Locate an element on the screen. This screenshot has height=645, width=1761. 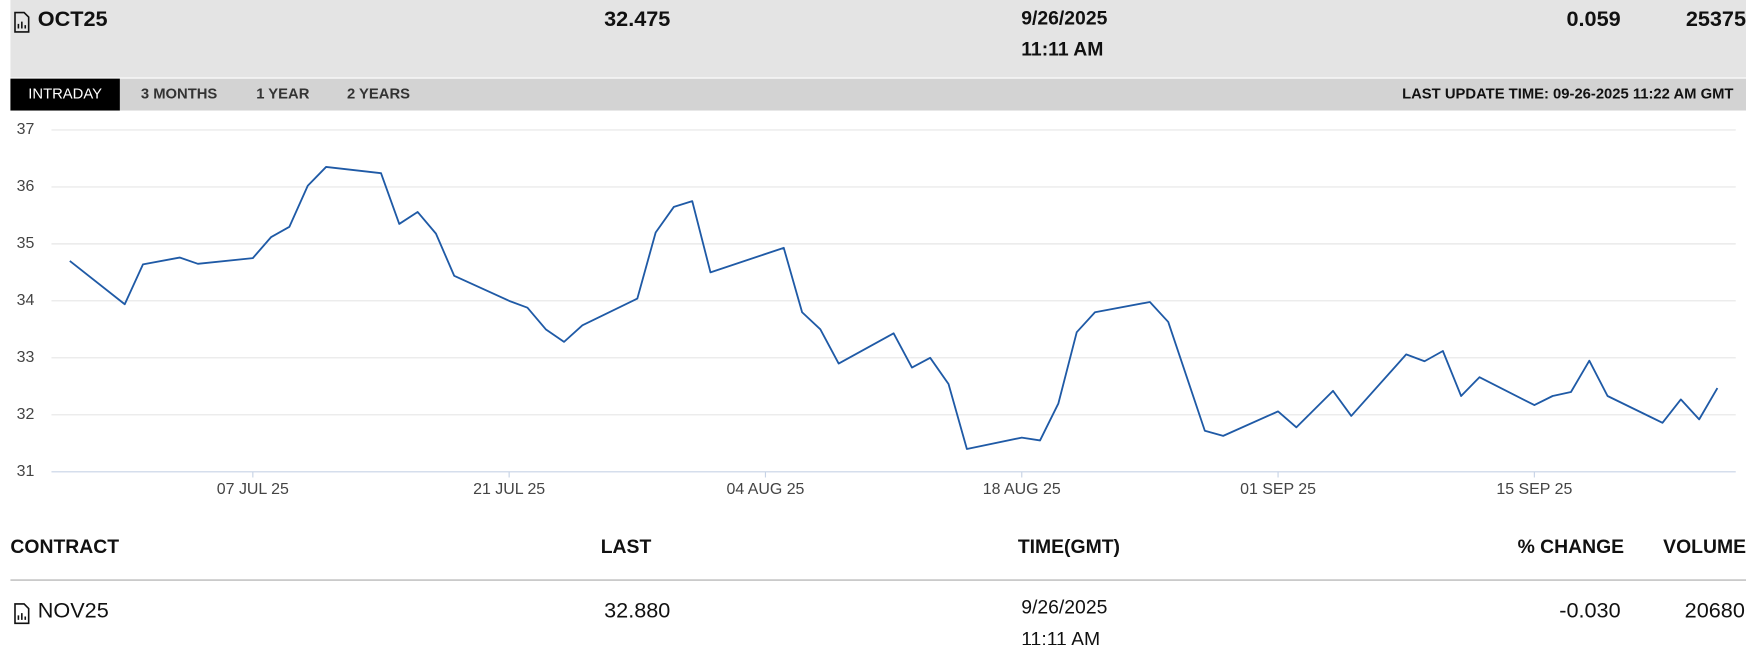
tab: 3 MONTHS is located at coordinates (179, 94).